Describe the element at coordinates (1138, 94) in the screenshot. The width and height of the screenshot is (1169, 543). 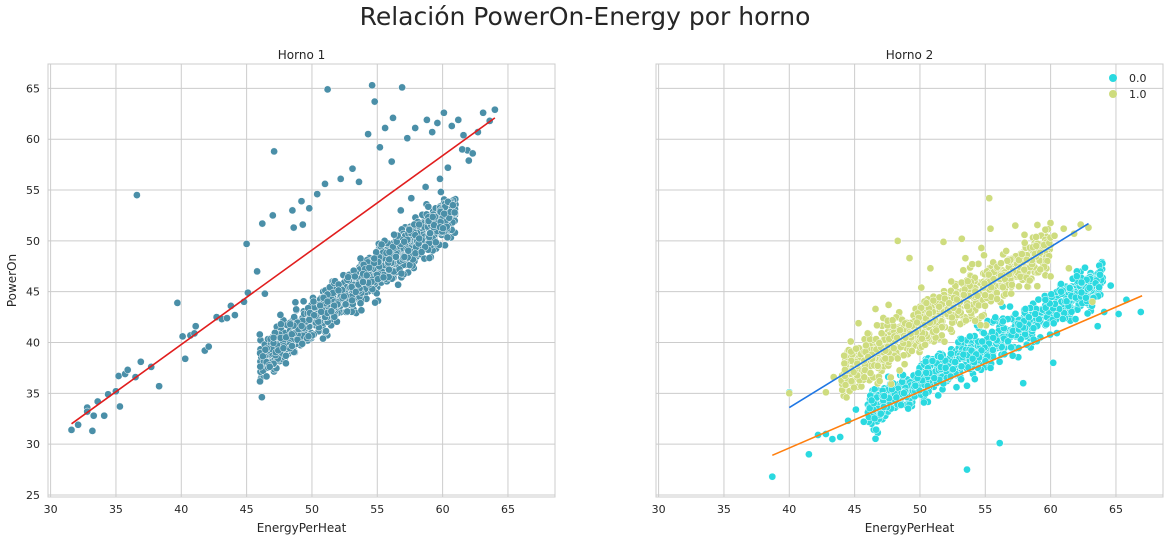
I see `legend-label-1: 1.0` at that location.